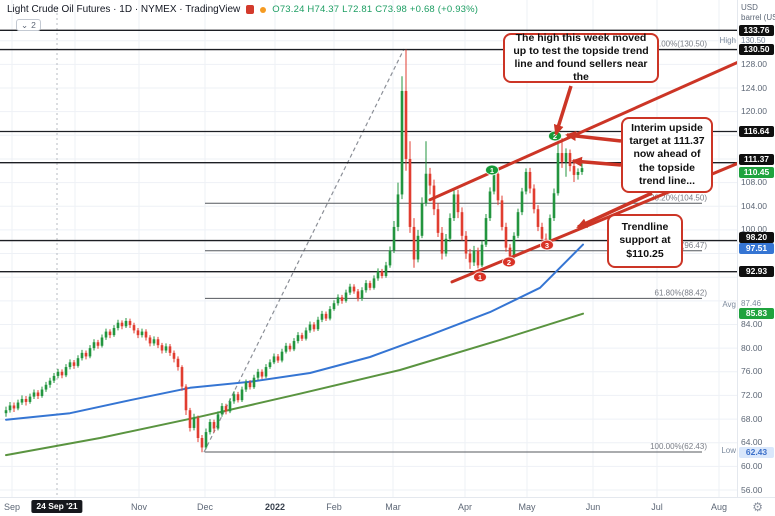 This screenshot has height=516, width=775. I want to click on collapse-count: 2, so click(33, 25).